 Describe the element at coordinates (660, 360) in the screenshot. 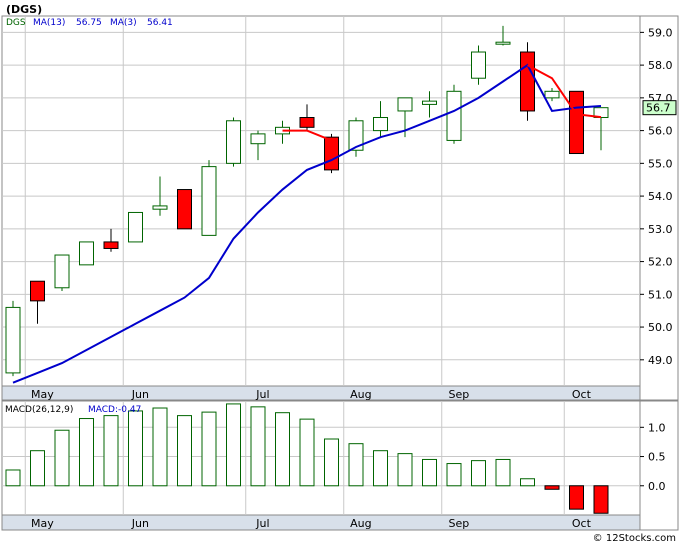

I see `price-ytick-label: 49.0` at that location.